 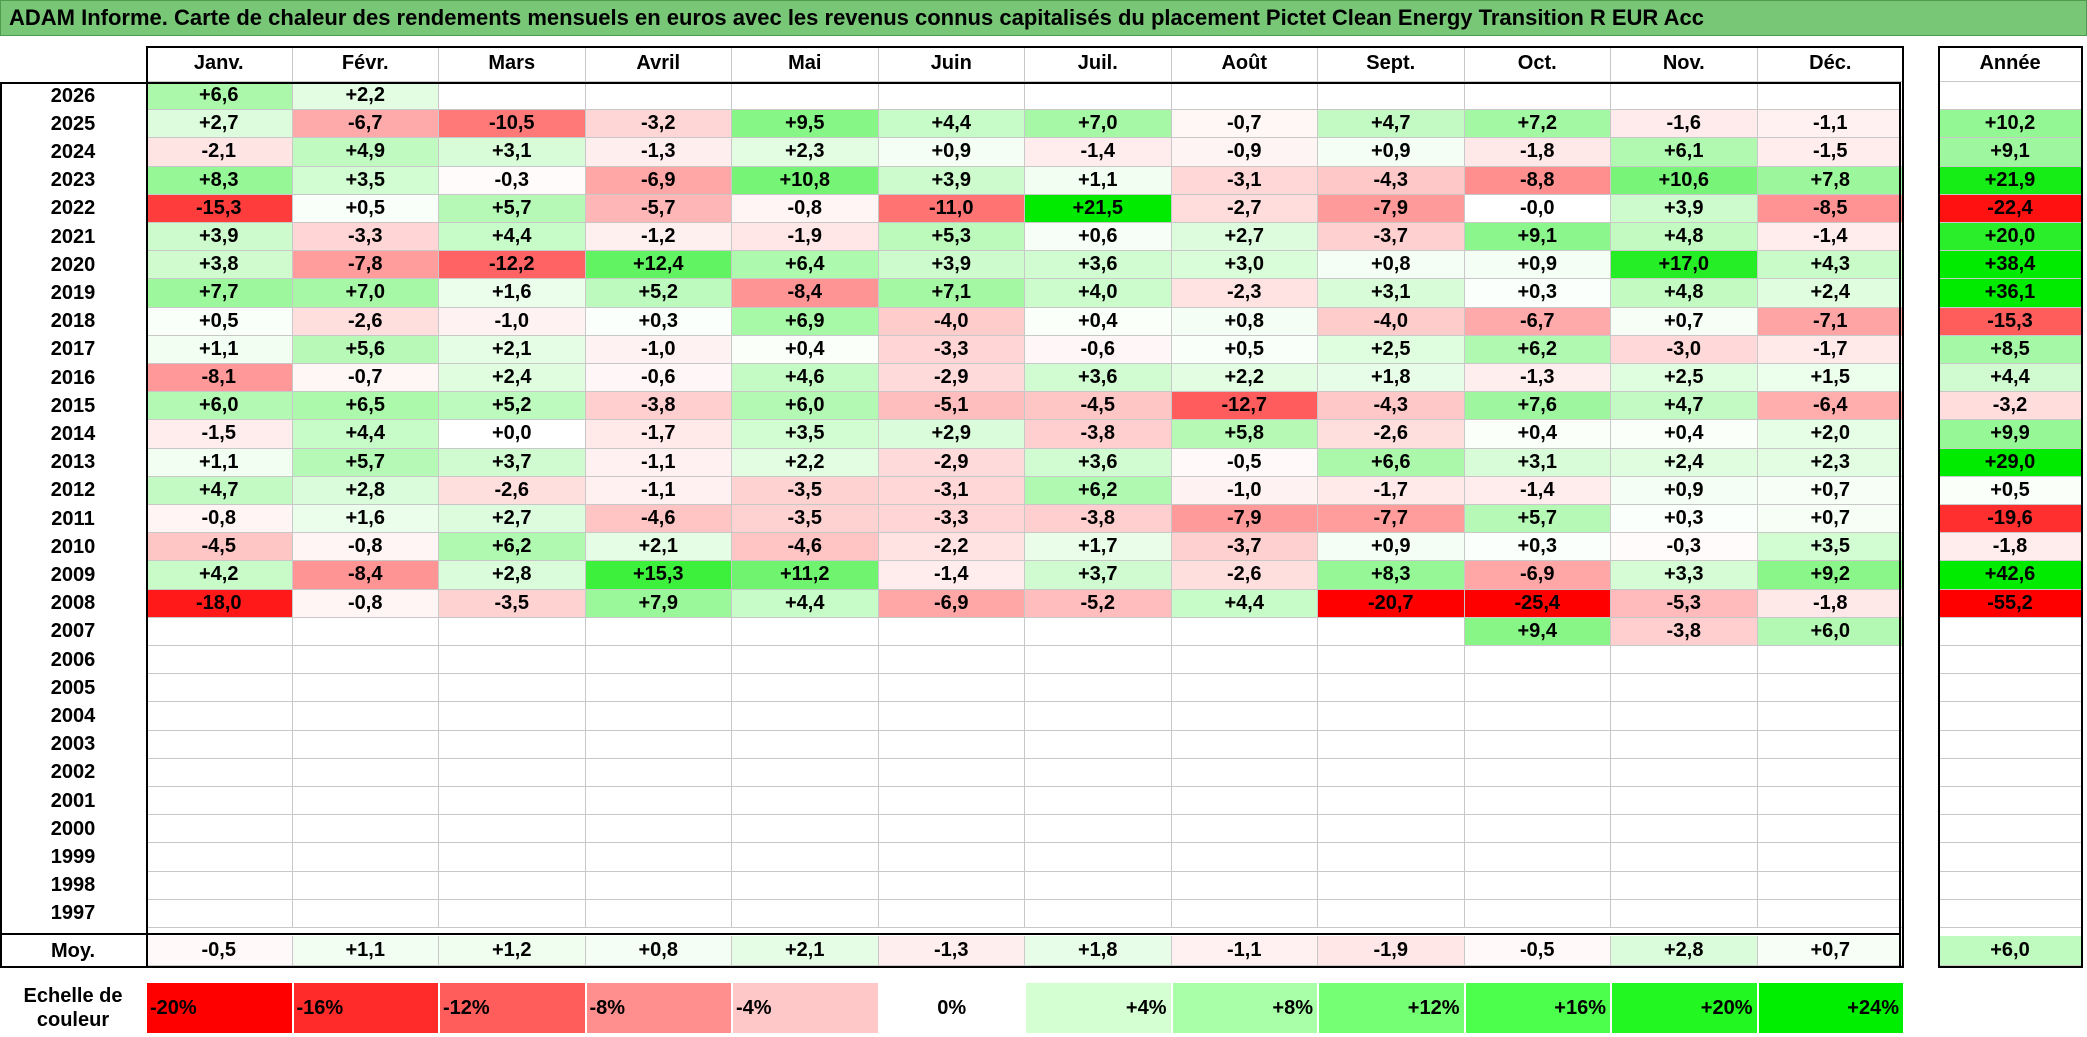 I want to click on heatmap-cell: -1,3, so click(x=1537, y=378).